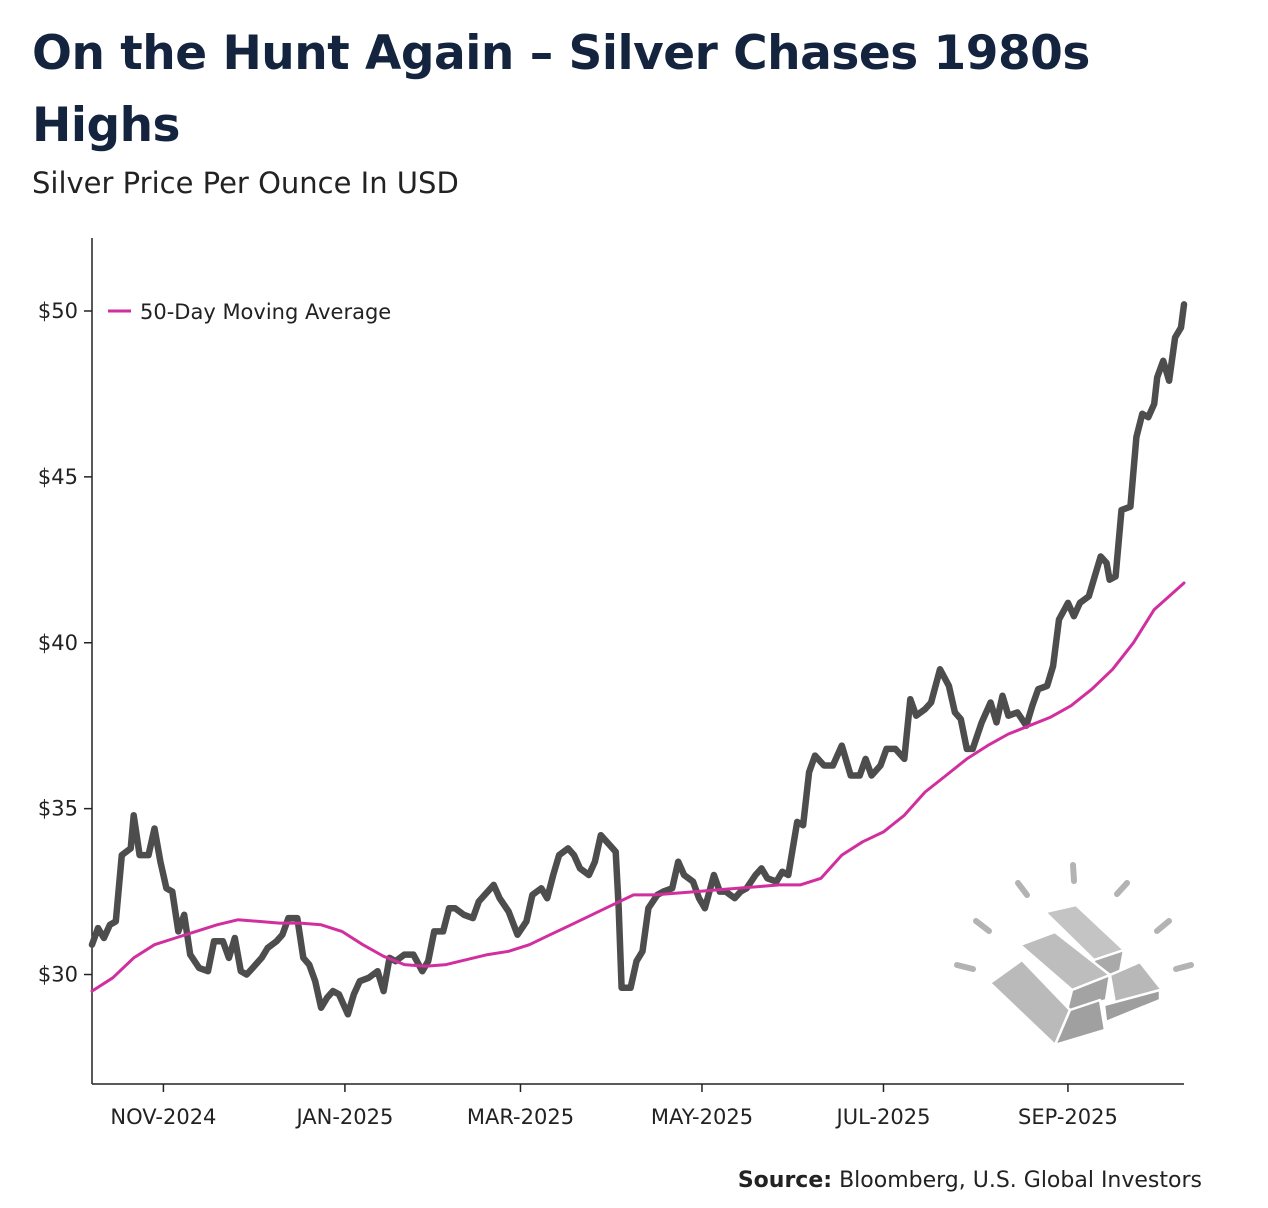 This screenshot has height=1208, width=1268. What do you see at coordinates (1068, 1117) in the screenshot?
I see `x-tick-label: SEP-2025` at bounding box center [1068, 1117].